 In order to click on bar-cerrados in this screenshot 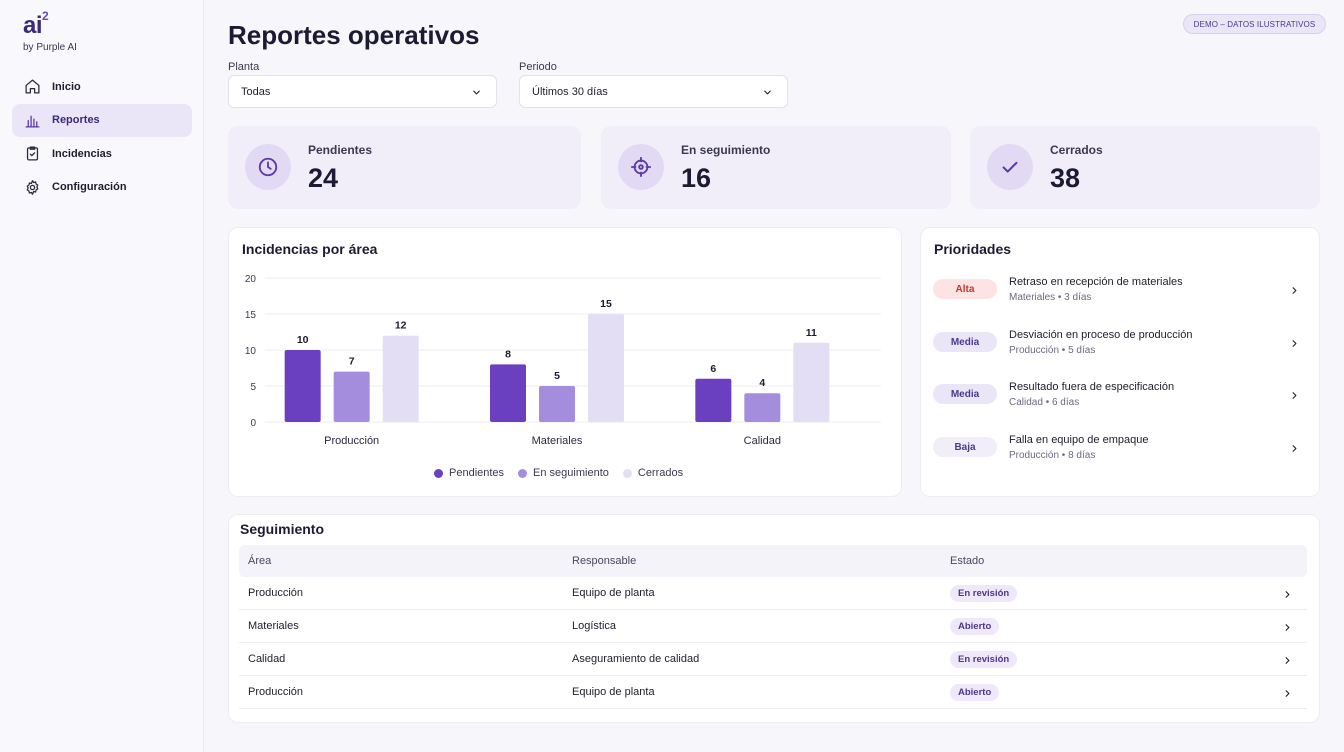, I will do `click(811, 382)`.